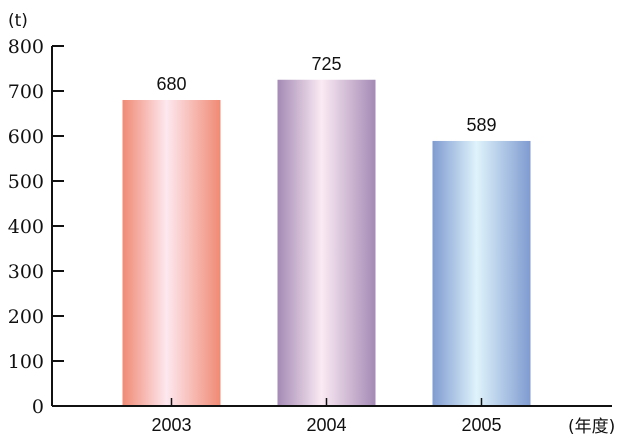 The image size is (633, 437). I want to click on y-tick-label: 100, so click(26, 362).